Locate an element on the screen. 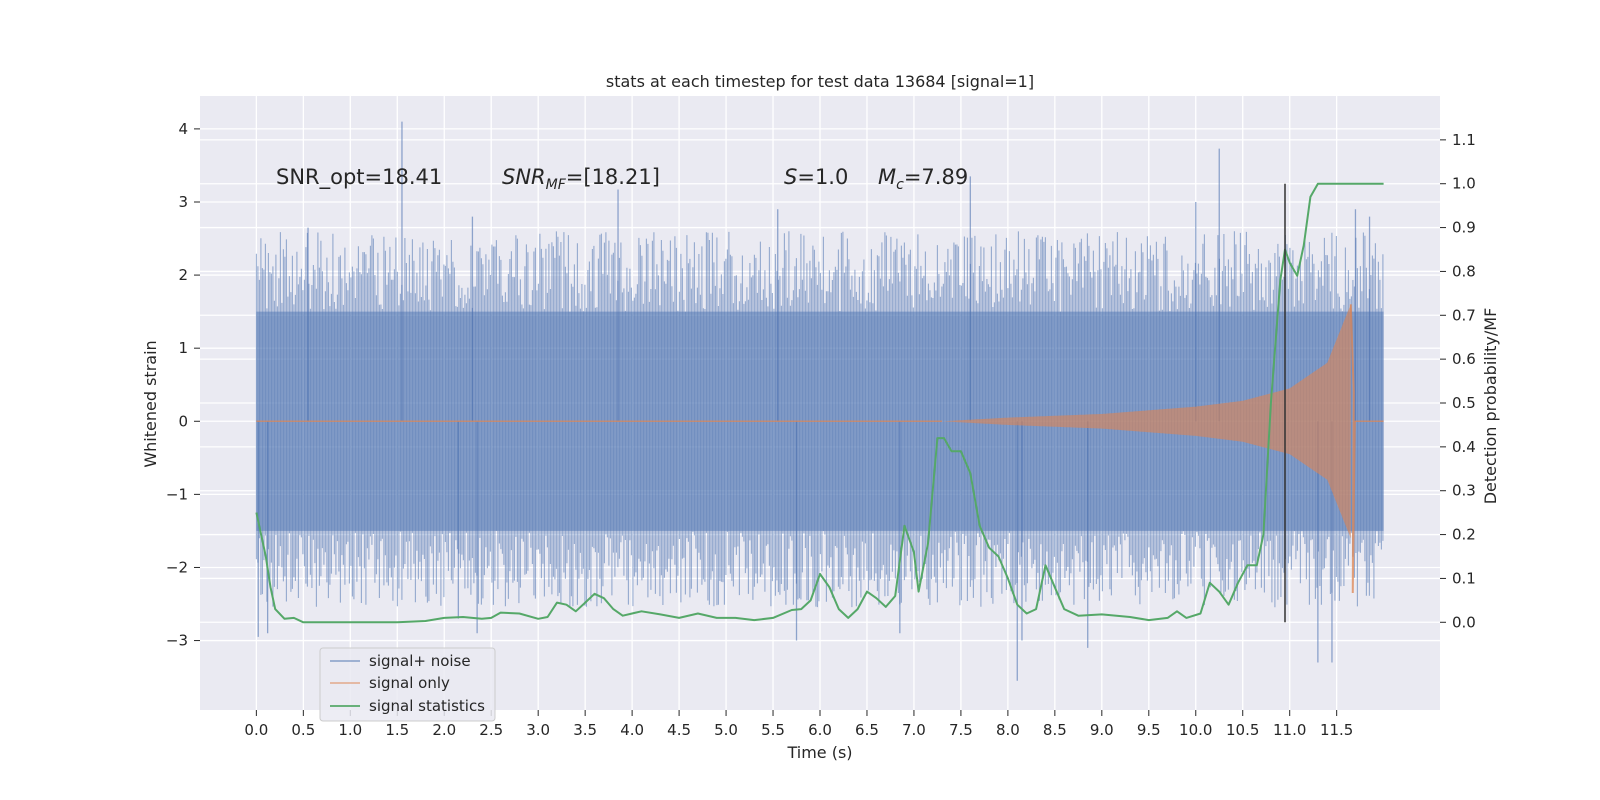  x-tick-label: 2.5 is located at coordinates (491, 730).